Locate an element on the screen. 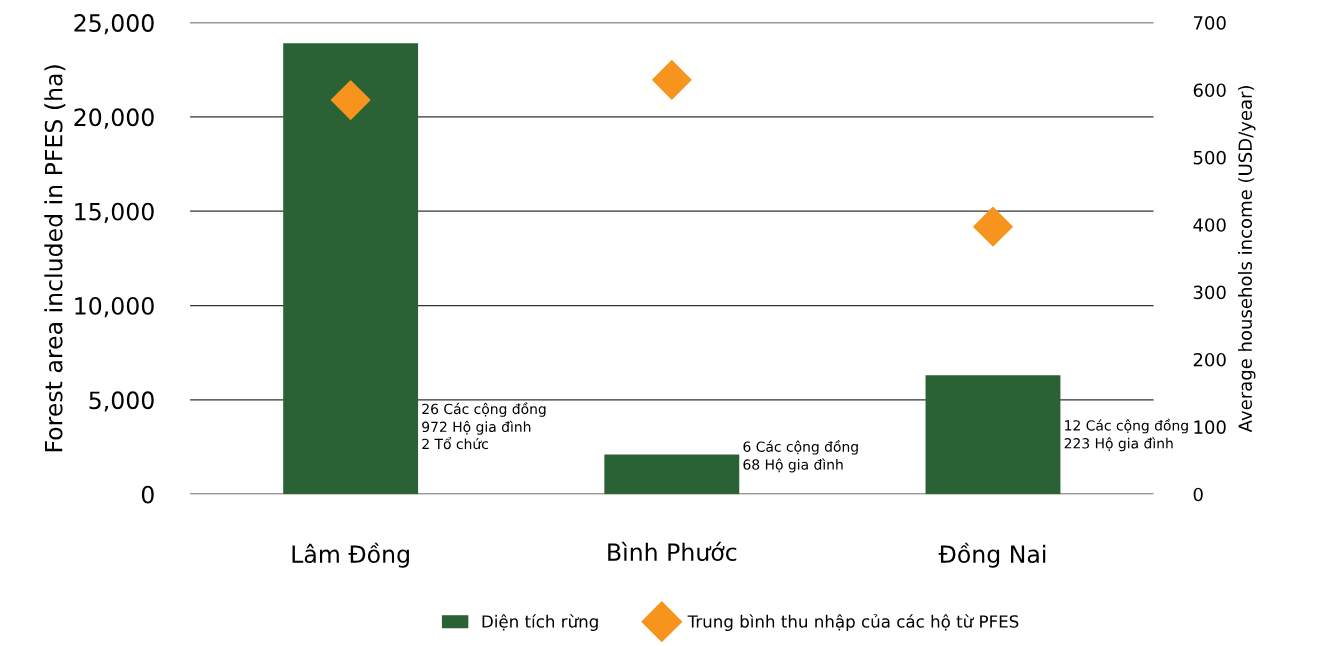 This screenshot has width=1329, height=646. annotation: 6 Các cộng đồng 68 Hộ gia đình is located at coordinates (800, 456).